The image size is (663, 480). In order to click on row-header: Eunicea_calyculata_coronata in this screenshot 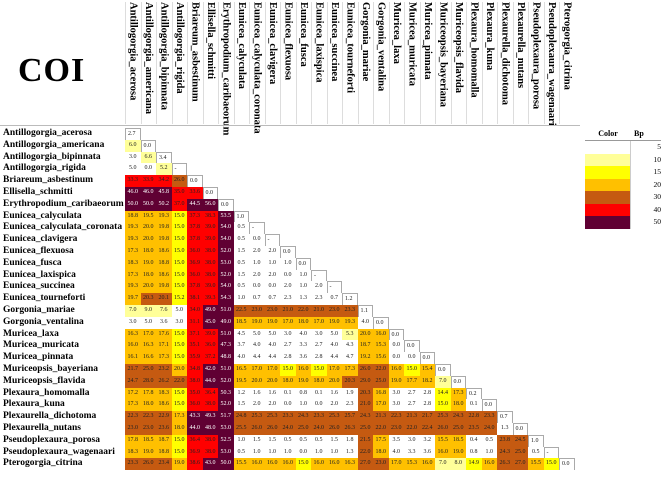, I will do `click(63, 227)`.